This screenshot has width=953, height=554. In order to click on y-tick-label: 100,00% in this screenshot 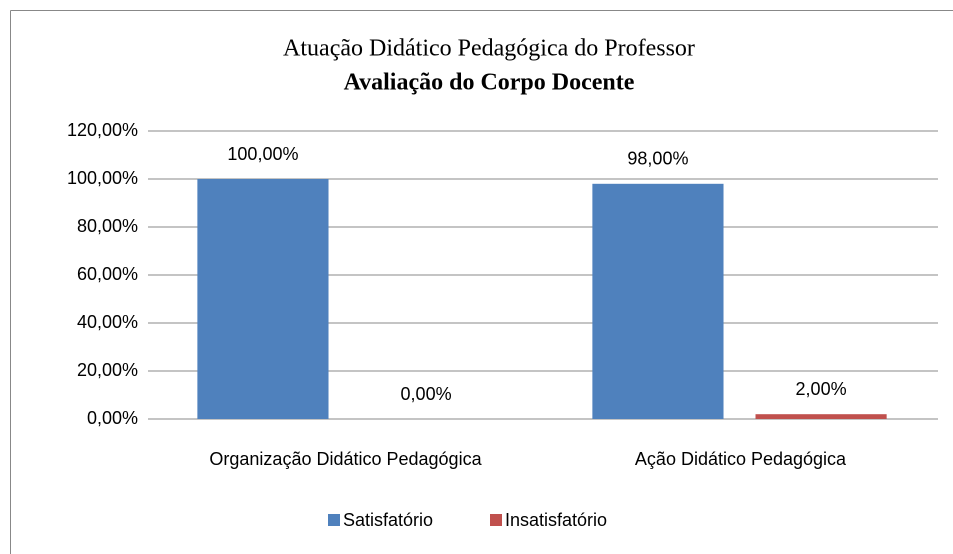, I will do `click(102, 178)`.